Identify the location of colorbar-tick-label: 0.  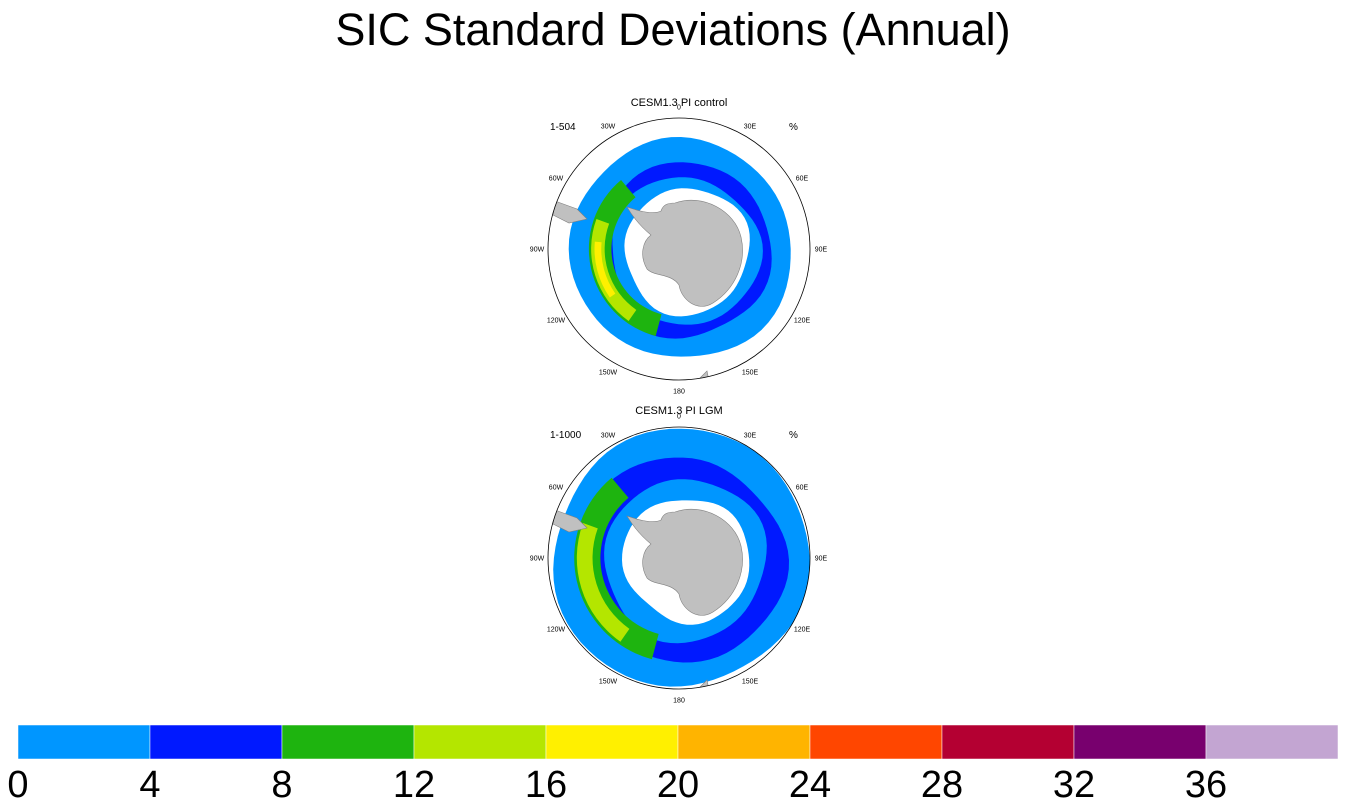
(17, 785).